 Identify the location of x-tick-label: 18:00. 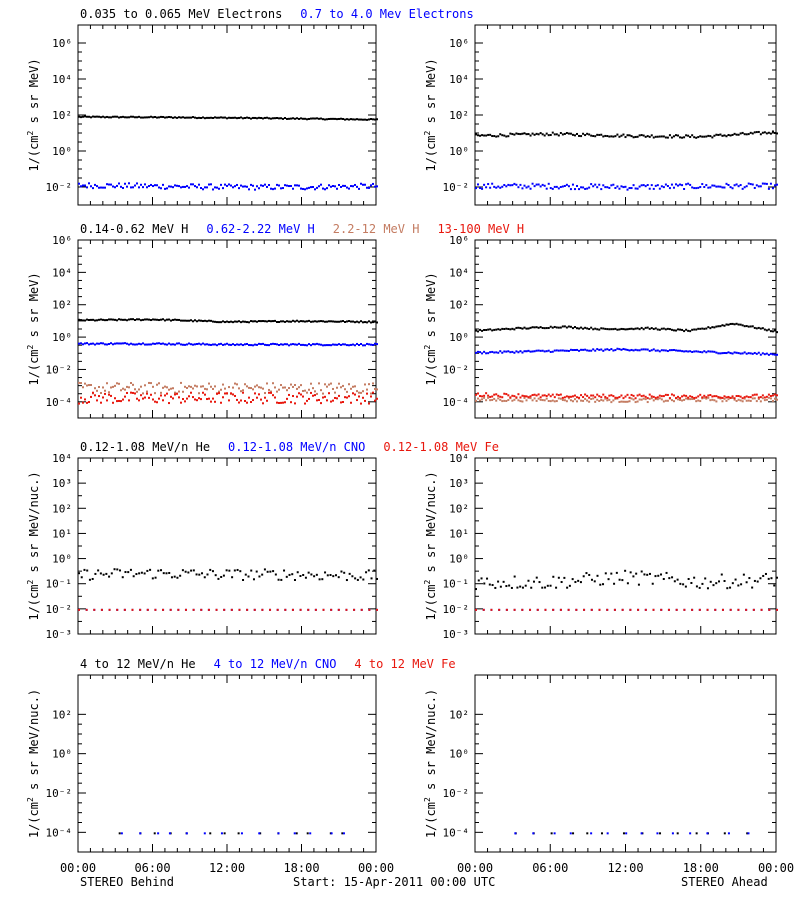
(301, 868).